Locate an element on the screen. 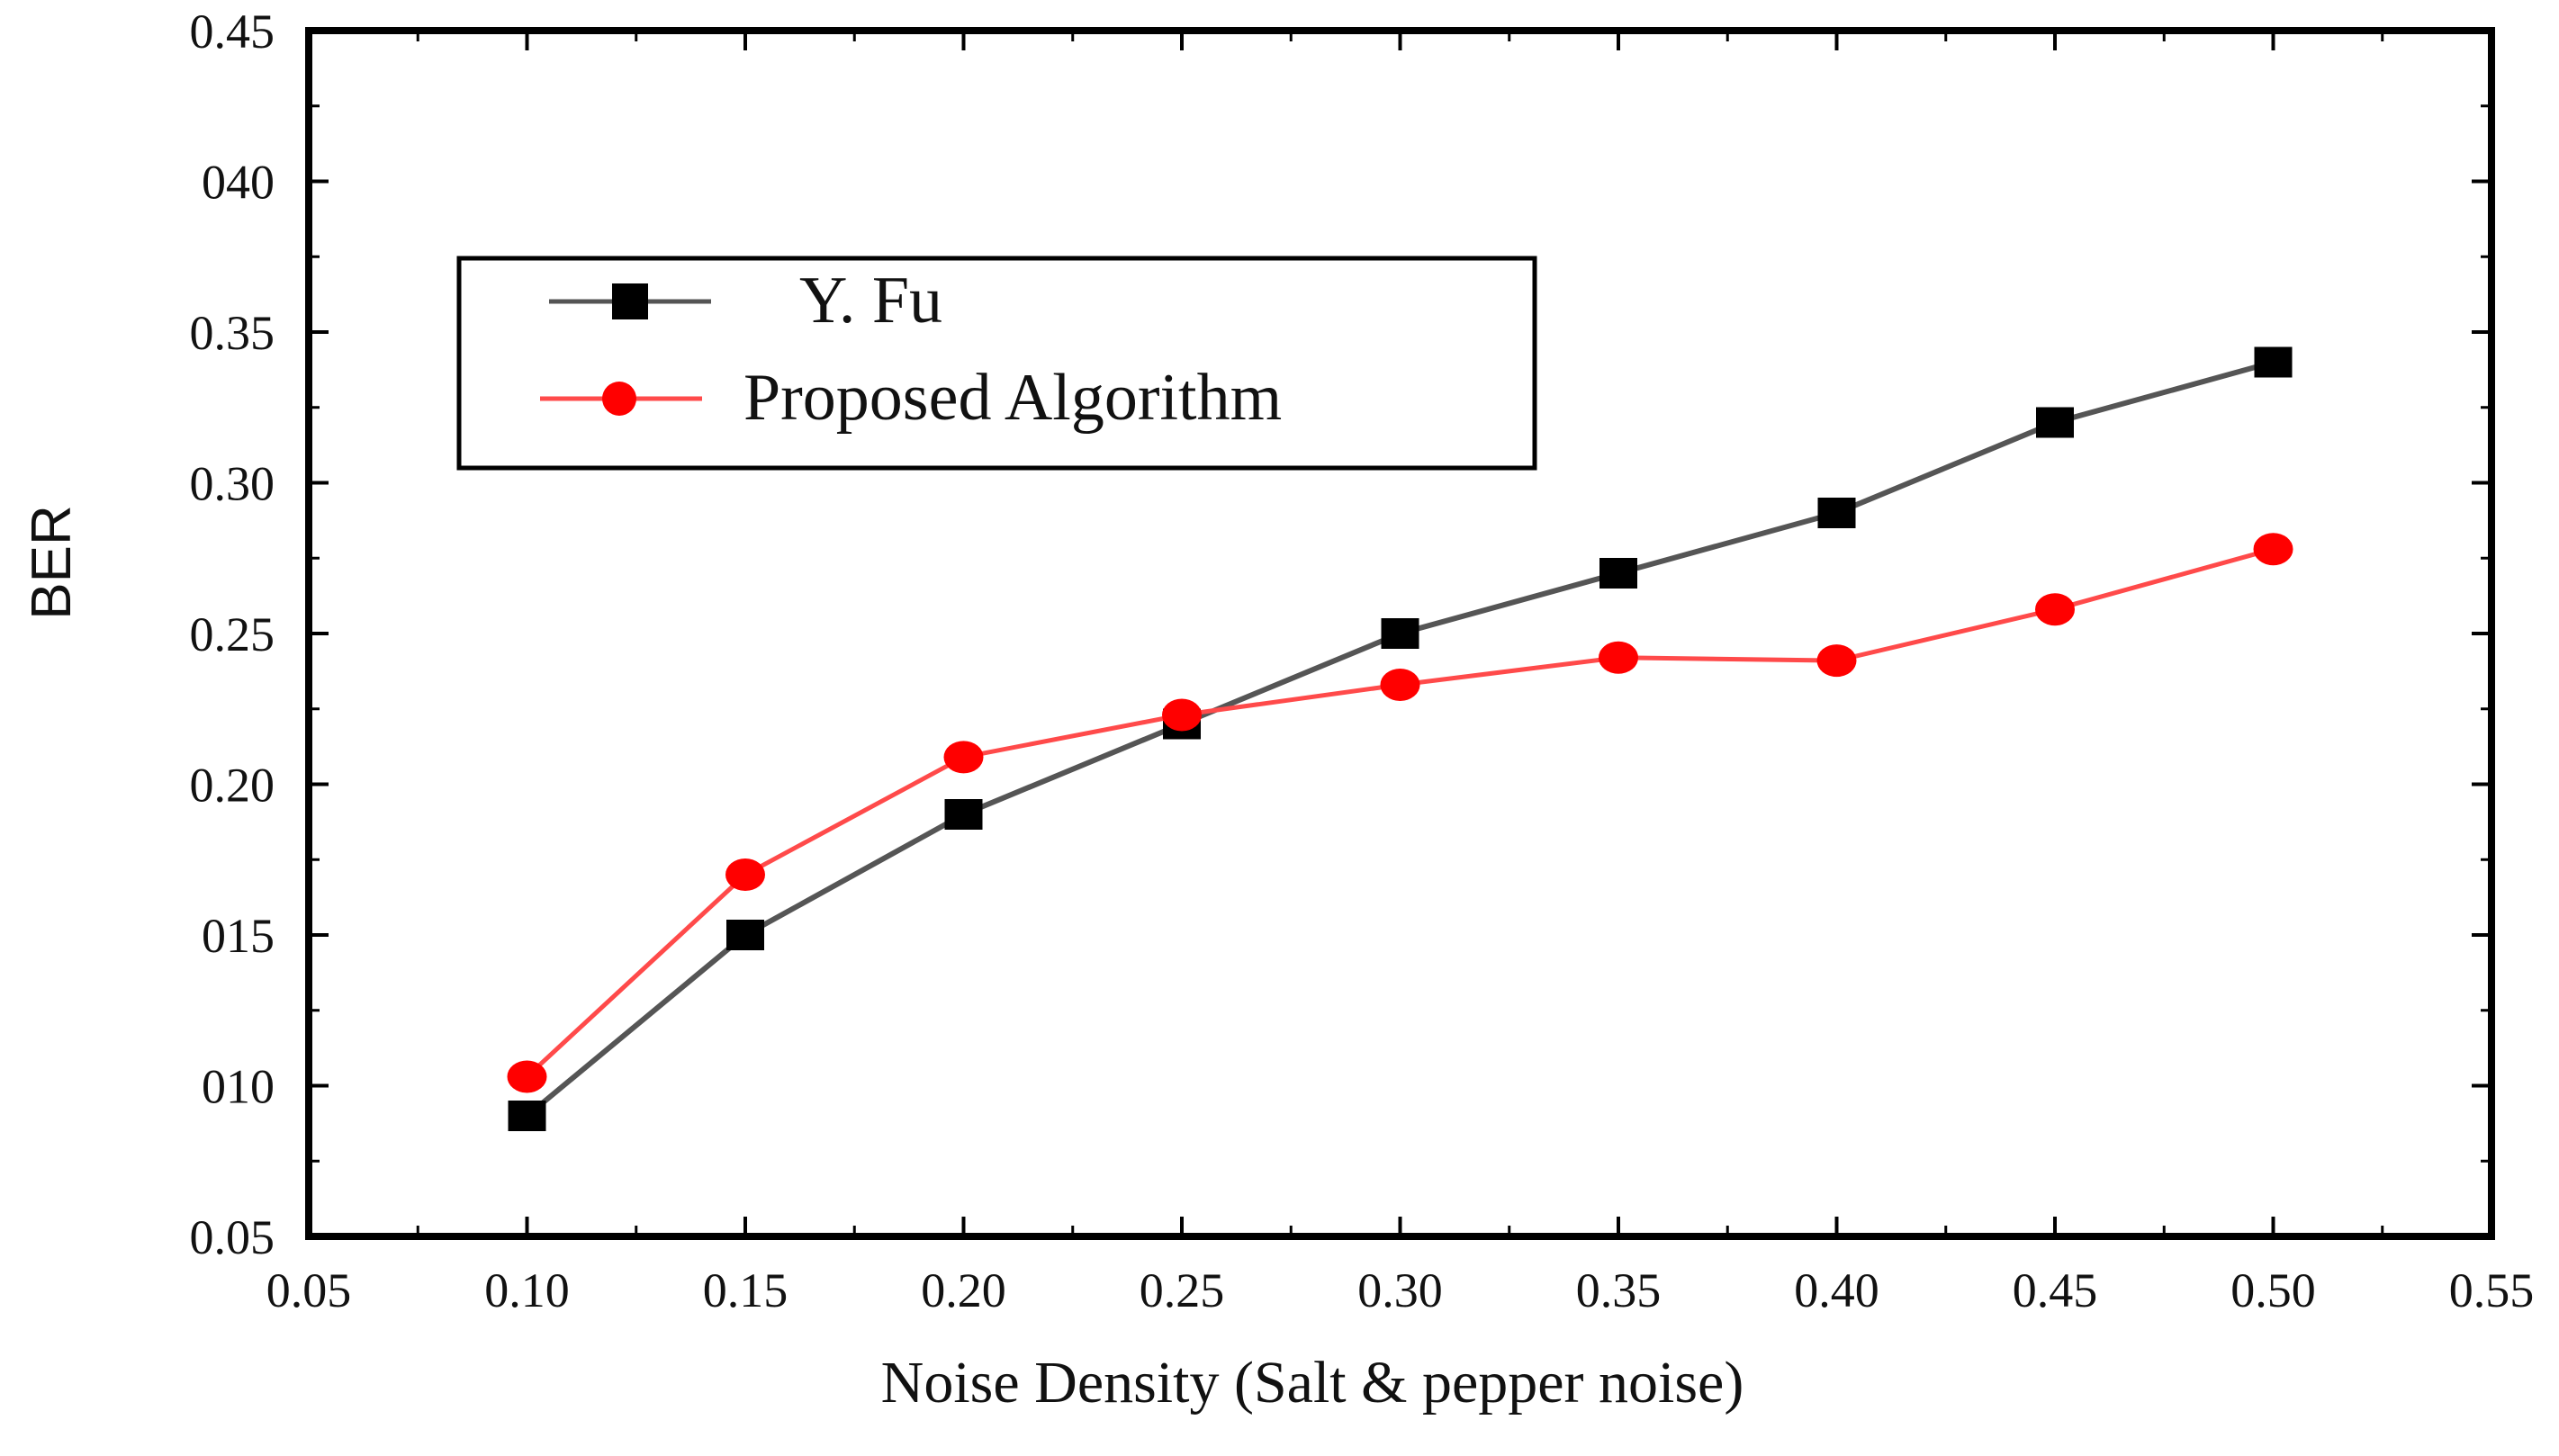 This screenshot has height=1456, width=2559. y-tick-label: 010 is located at coordinates (239, 1087).